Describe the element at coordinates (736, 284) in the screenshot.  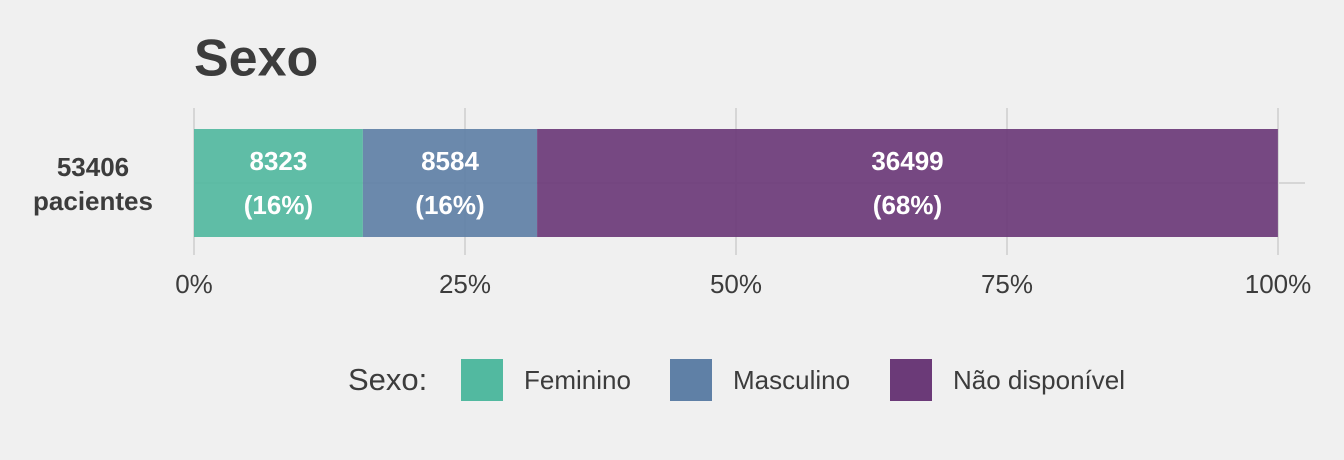
I see `x-tick-label: 50%` at that location.